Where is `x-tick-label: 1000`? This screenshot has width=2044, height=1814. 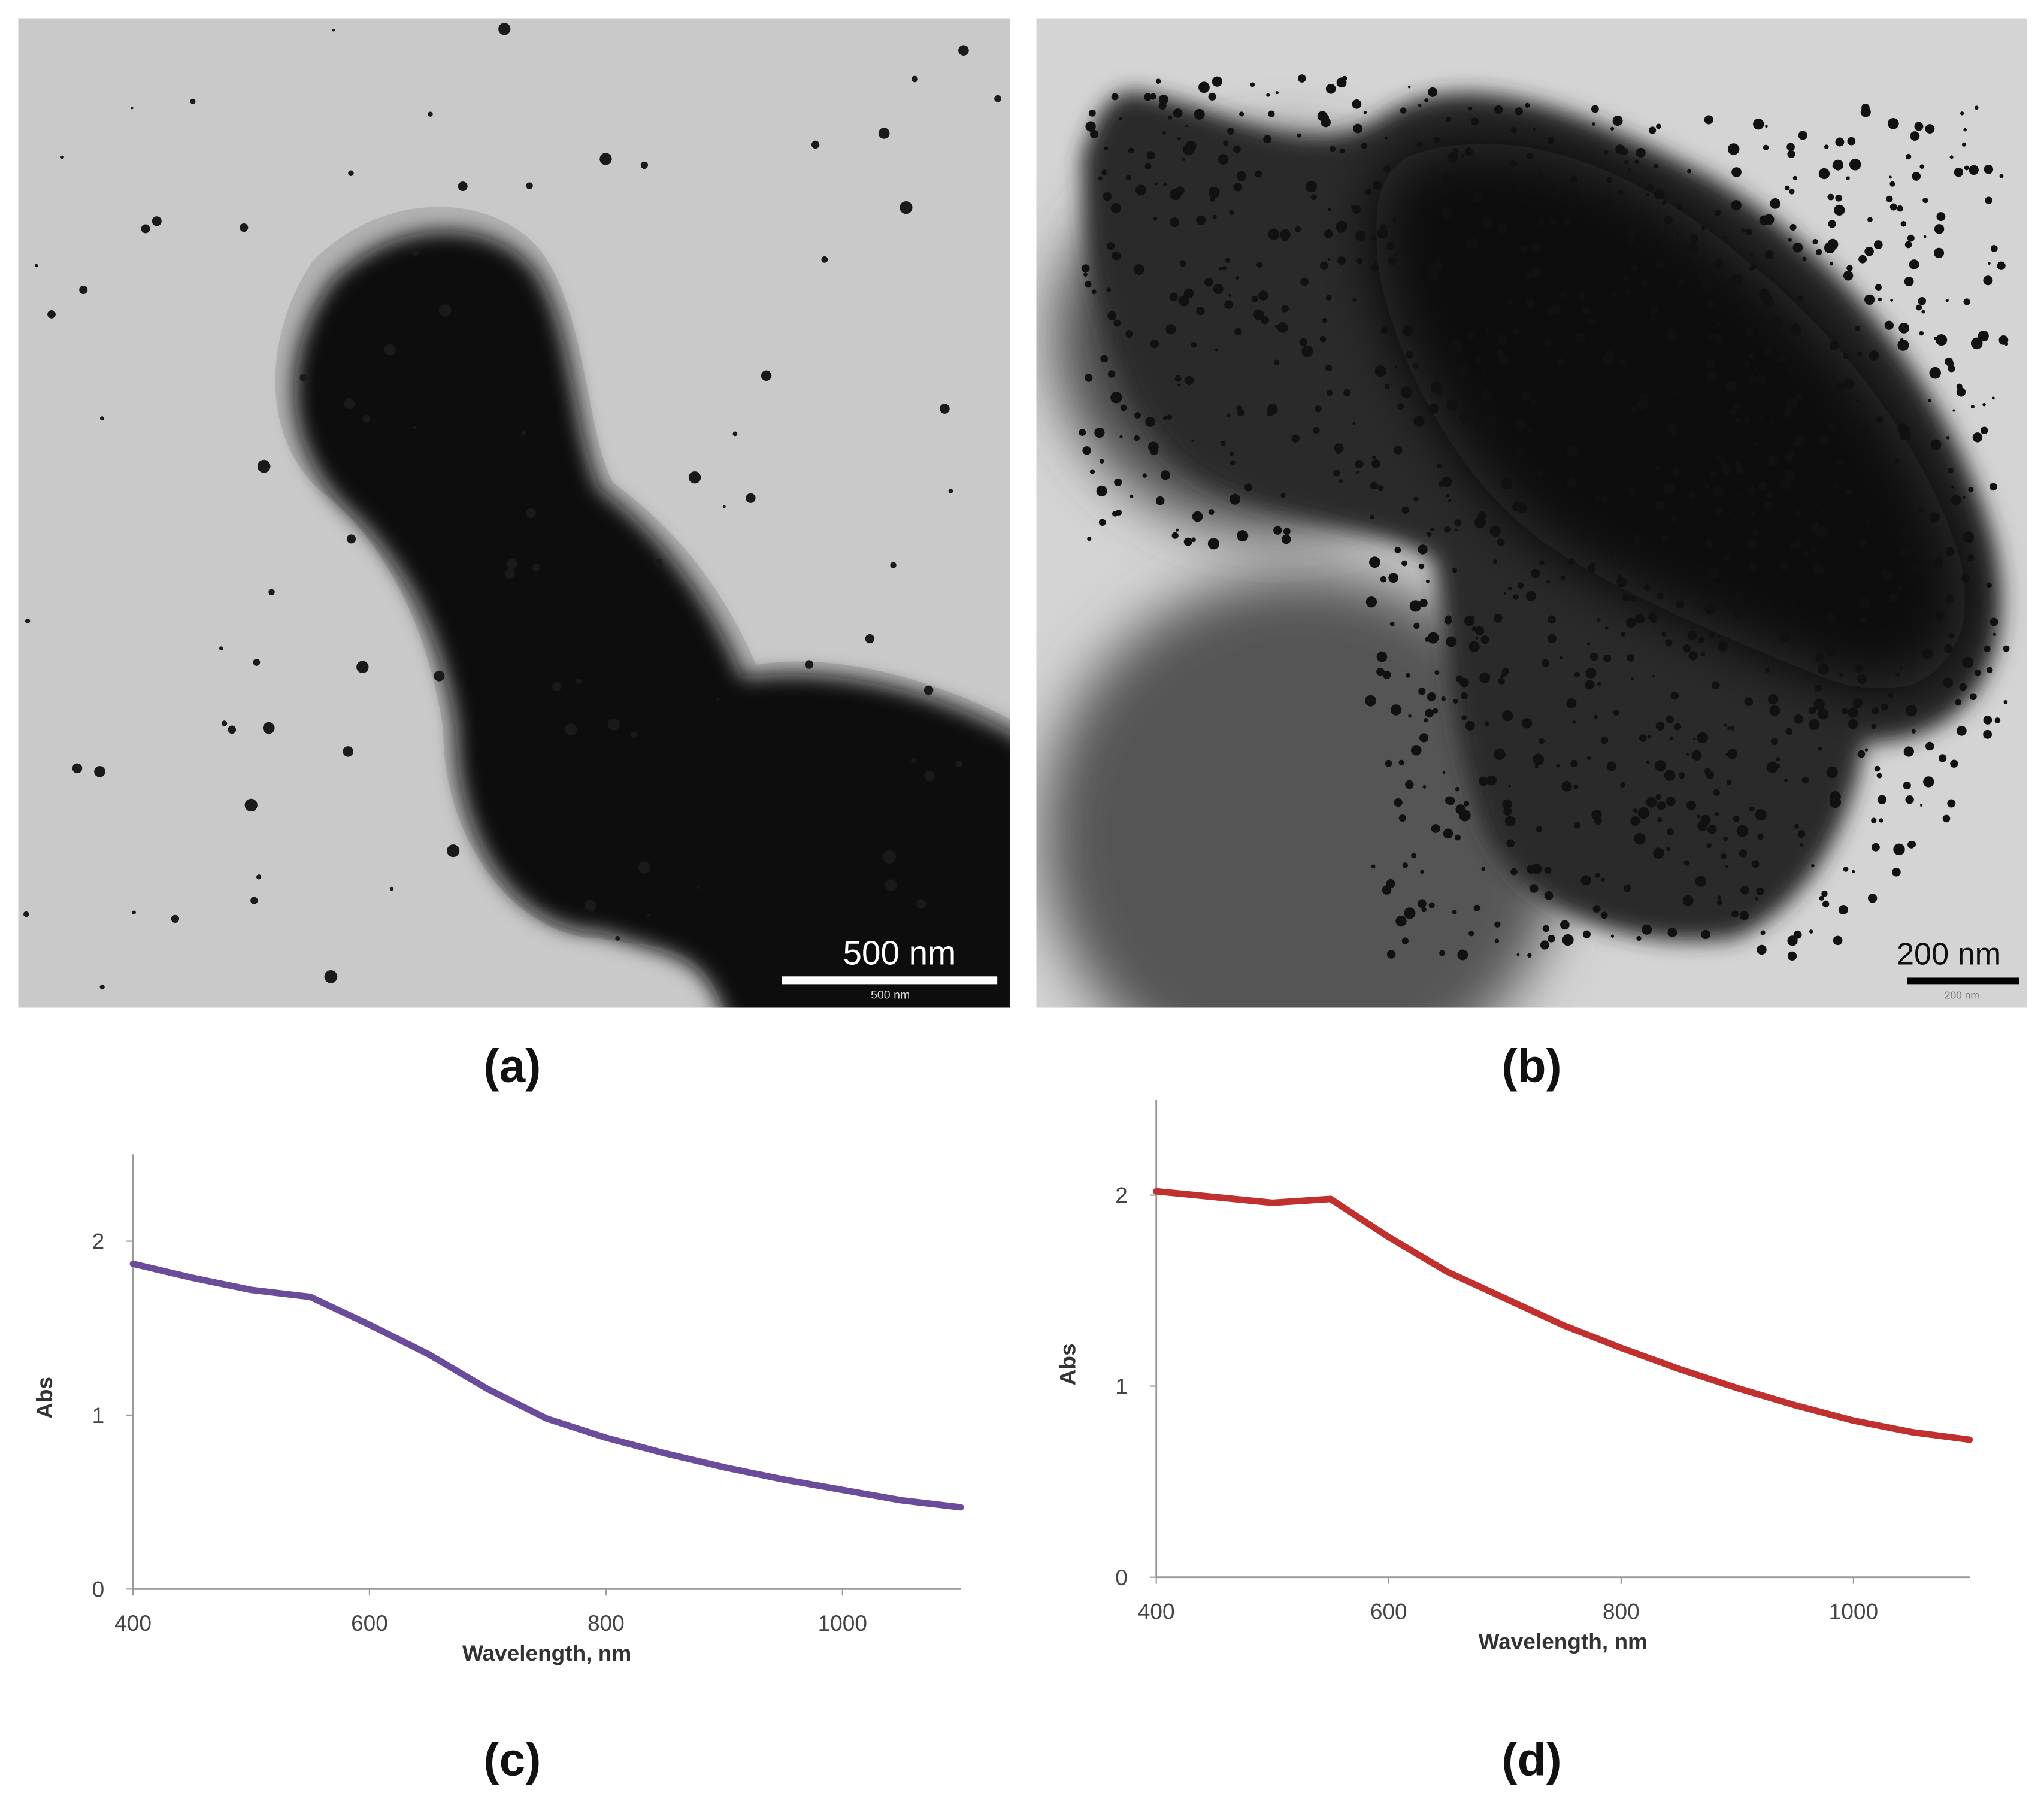 x-tick-label: 1000 is located at coordinates (1853, 1611).